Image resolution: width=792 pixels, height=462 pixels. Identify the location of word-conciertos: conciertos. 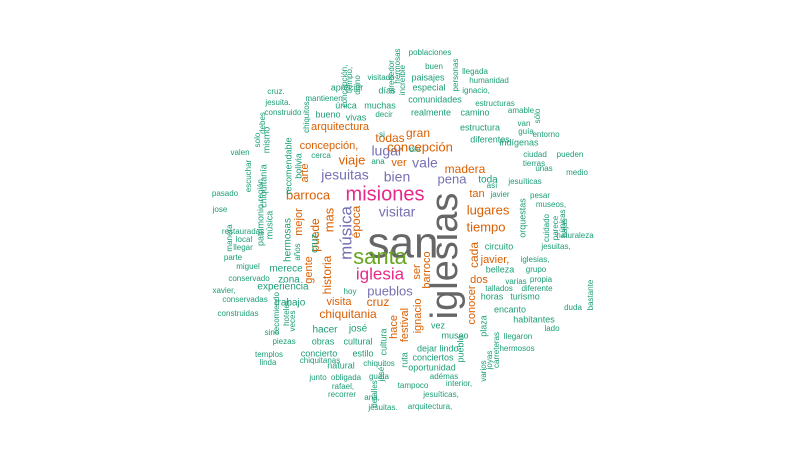
(433, 357).